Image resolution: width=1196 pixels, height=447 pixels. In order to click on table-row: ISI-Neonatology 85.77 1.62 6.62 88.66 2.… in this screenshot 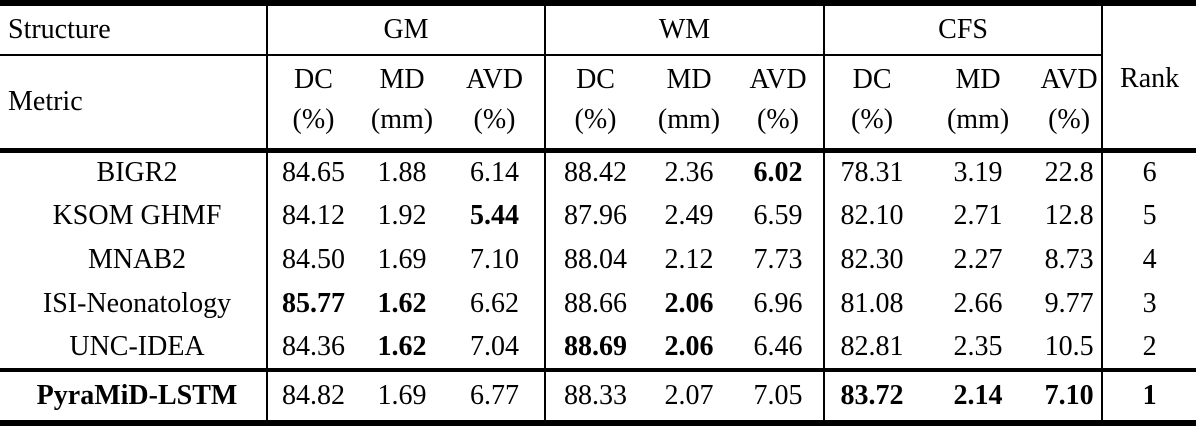, I will do `click(598, 304)`.